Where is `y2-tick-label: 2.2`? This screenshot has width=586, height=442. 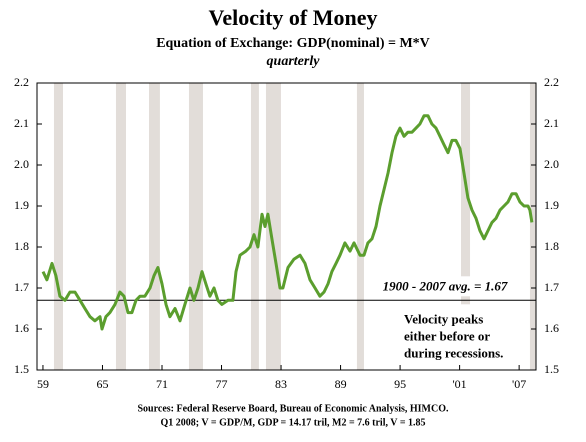
y2-tick-label: 2.2 is located at coordinates (551, 82).